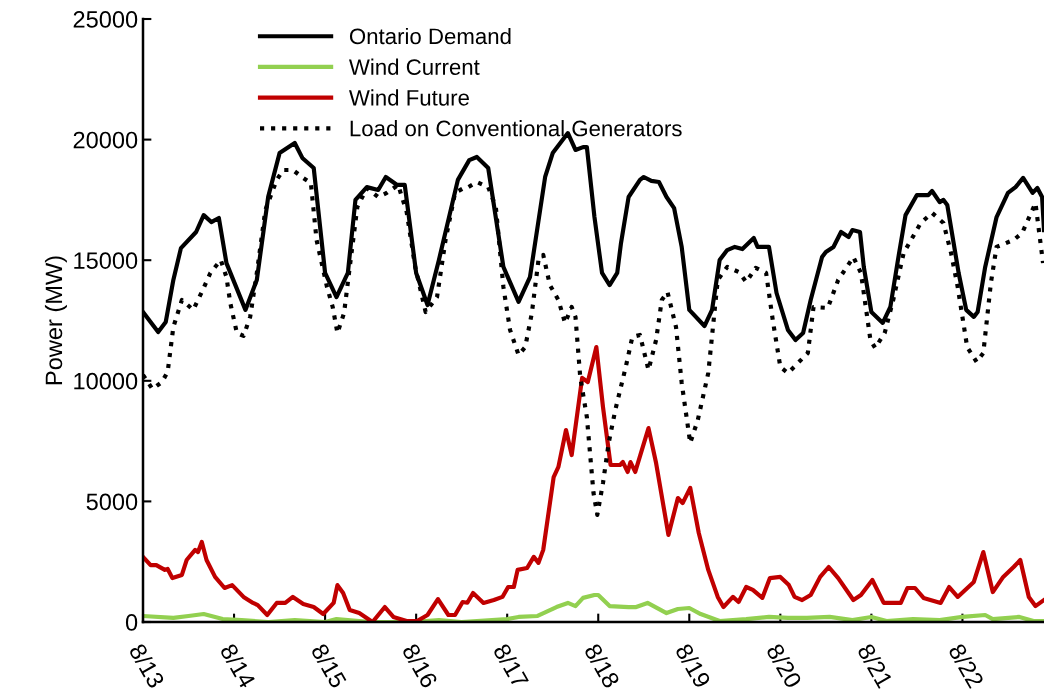 Image resolution: width=1044 pixels, height=698 pixels. What do you see at coordinates (409, 97) in the screenshot?
I see `legend-label: Wind Future` at bounding box center [409, 97].